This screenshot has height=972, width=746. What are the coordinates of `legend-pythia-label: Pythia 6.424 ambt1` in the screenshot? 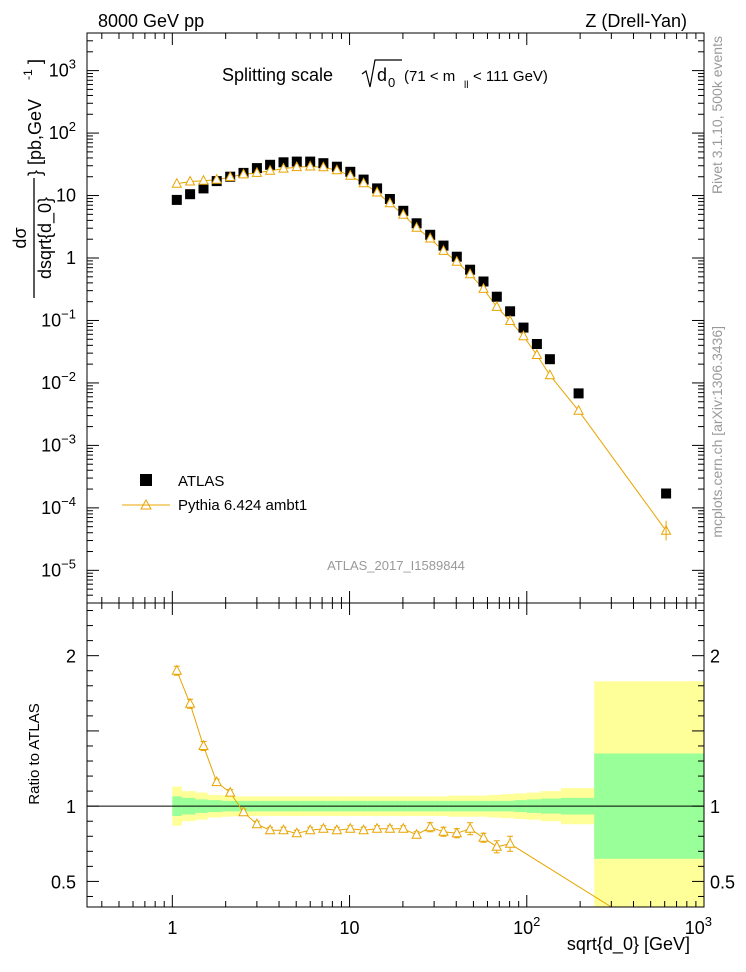 It's located at (242, 505).